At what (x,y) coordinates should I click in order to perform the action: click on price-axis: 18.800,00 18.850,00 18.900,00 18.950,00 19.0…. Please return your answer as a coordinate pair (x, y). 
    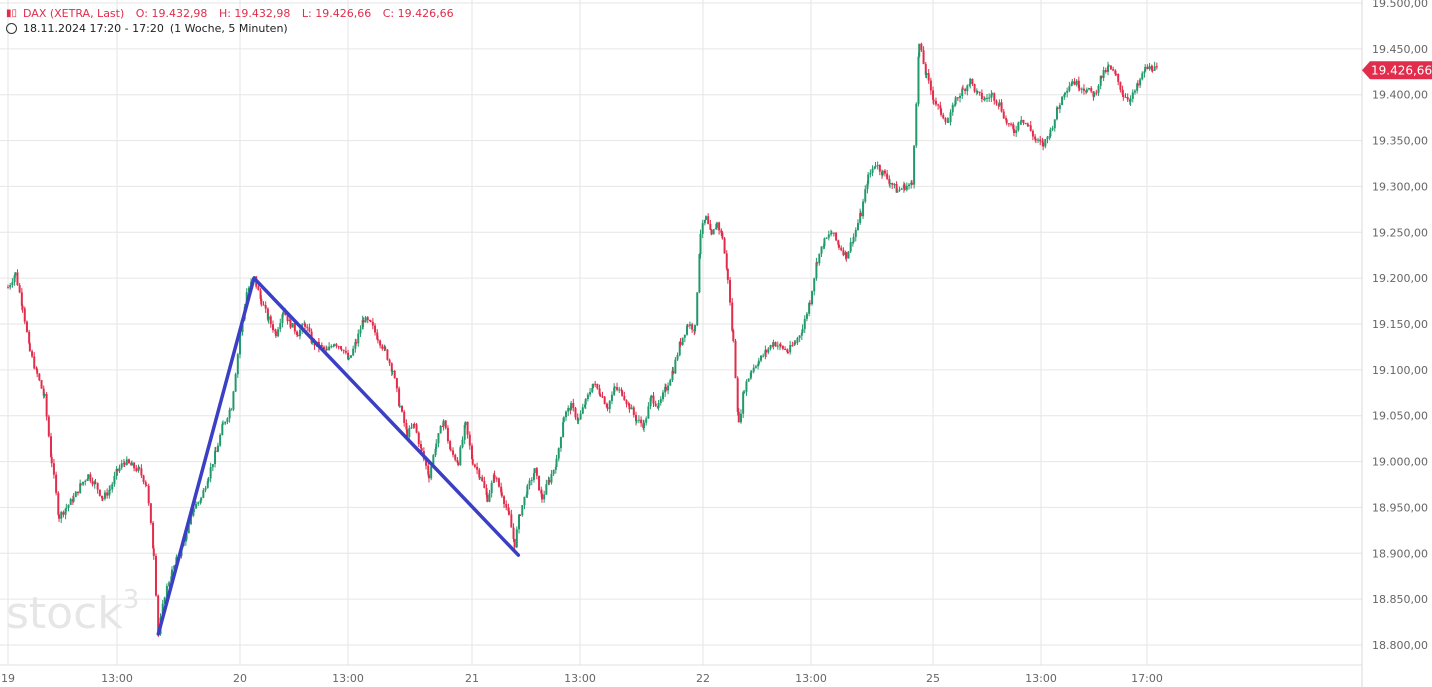
    Looking at the image, I should click on (1394, 343).